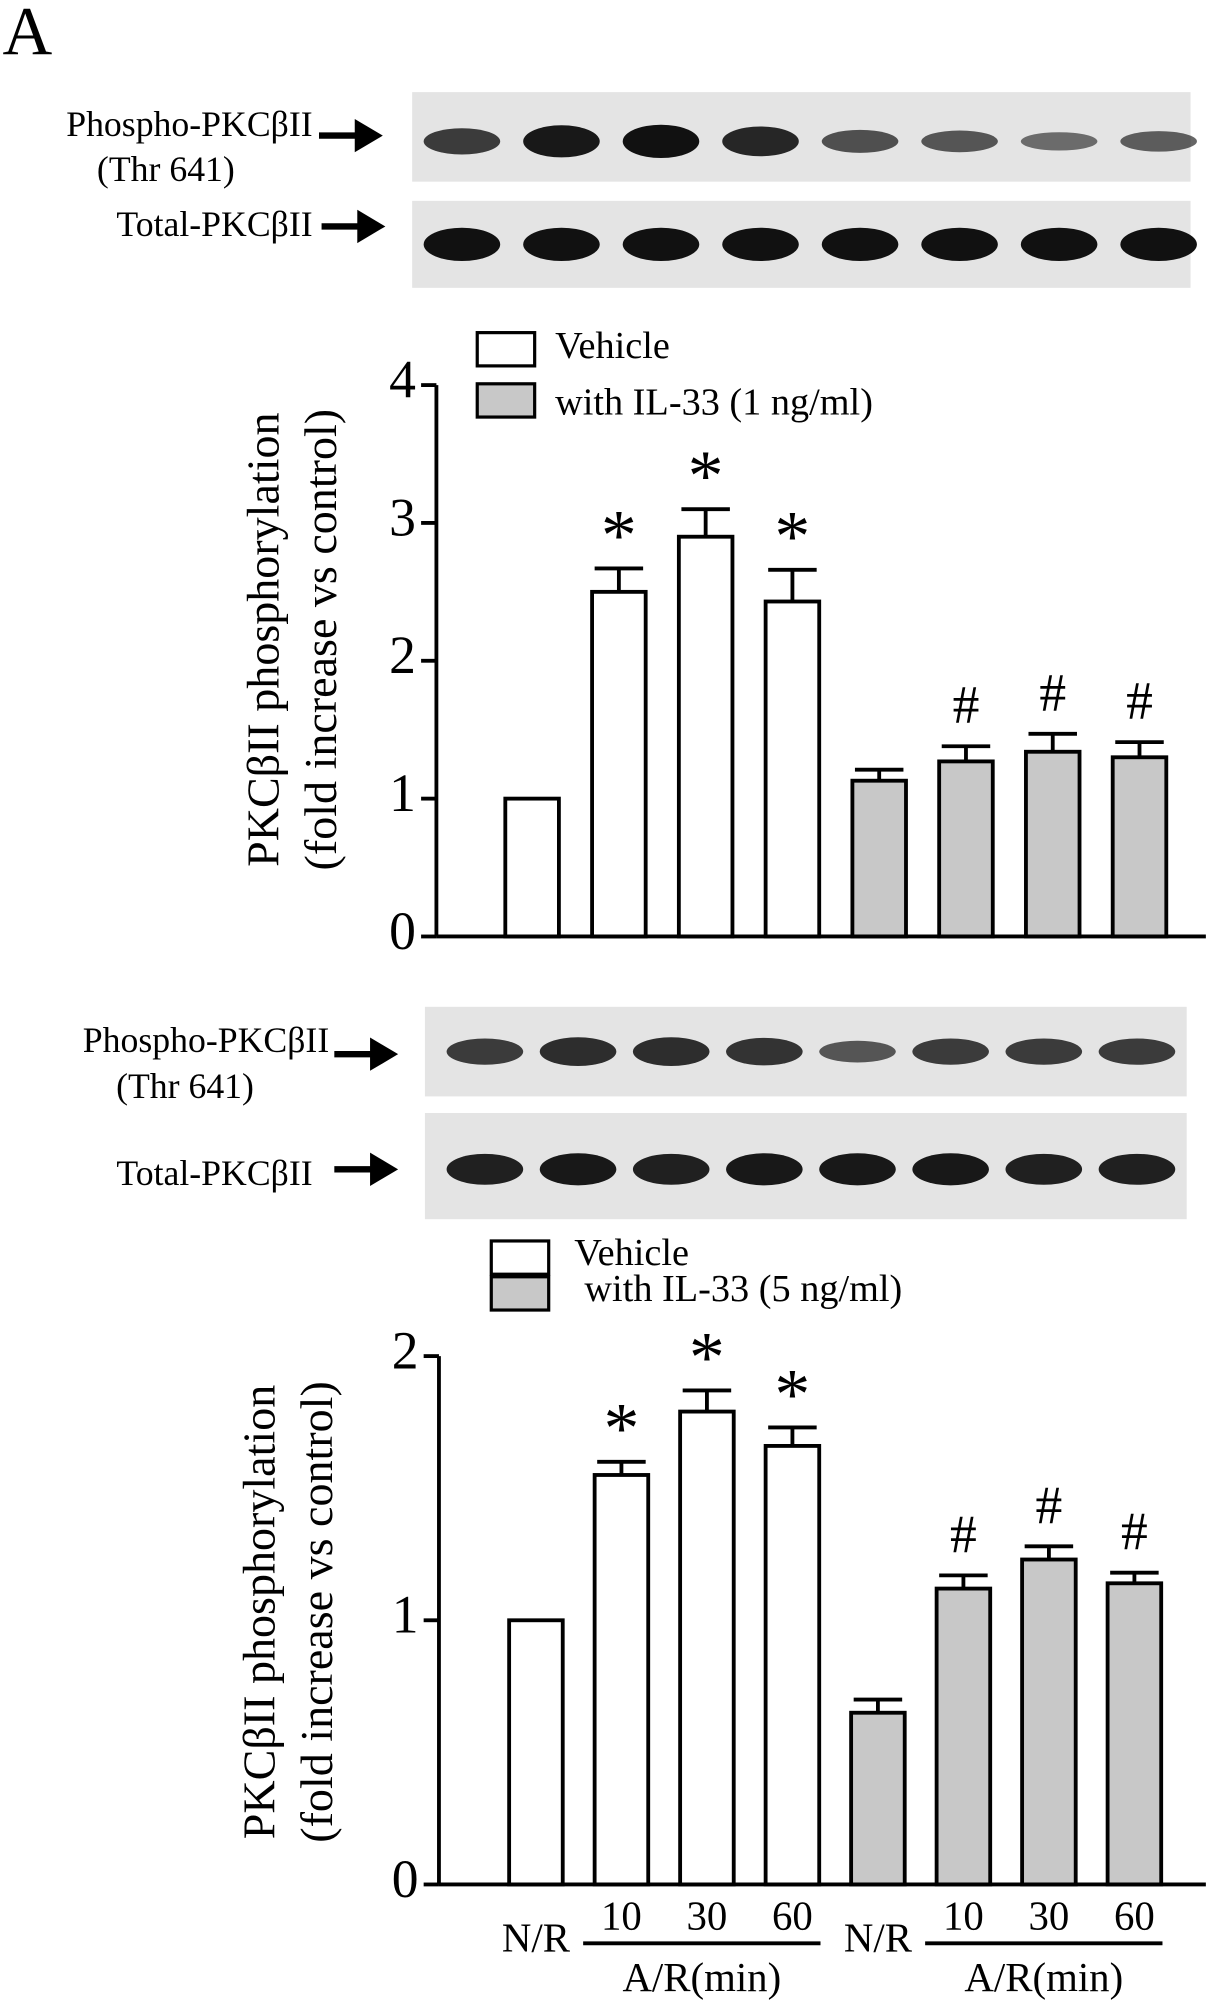 The width and height of the screenshot is (1225, 2006). Describe the element at coordinates (185, 1086) in the screenshot. I see `blot-label: (Thr 641)` at that location.